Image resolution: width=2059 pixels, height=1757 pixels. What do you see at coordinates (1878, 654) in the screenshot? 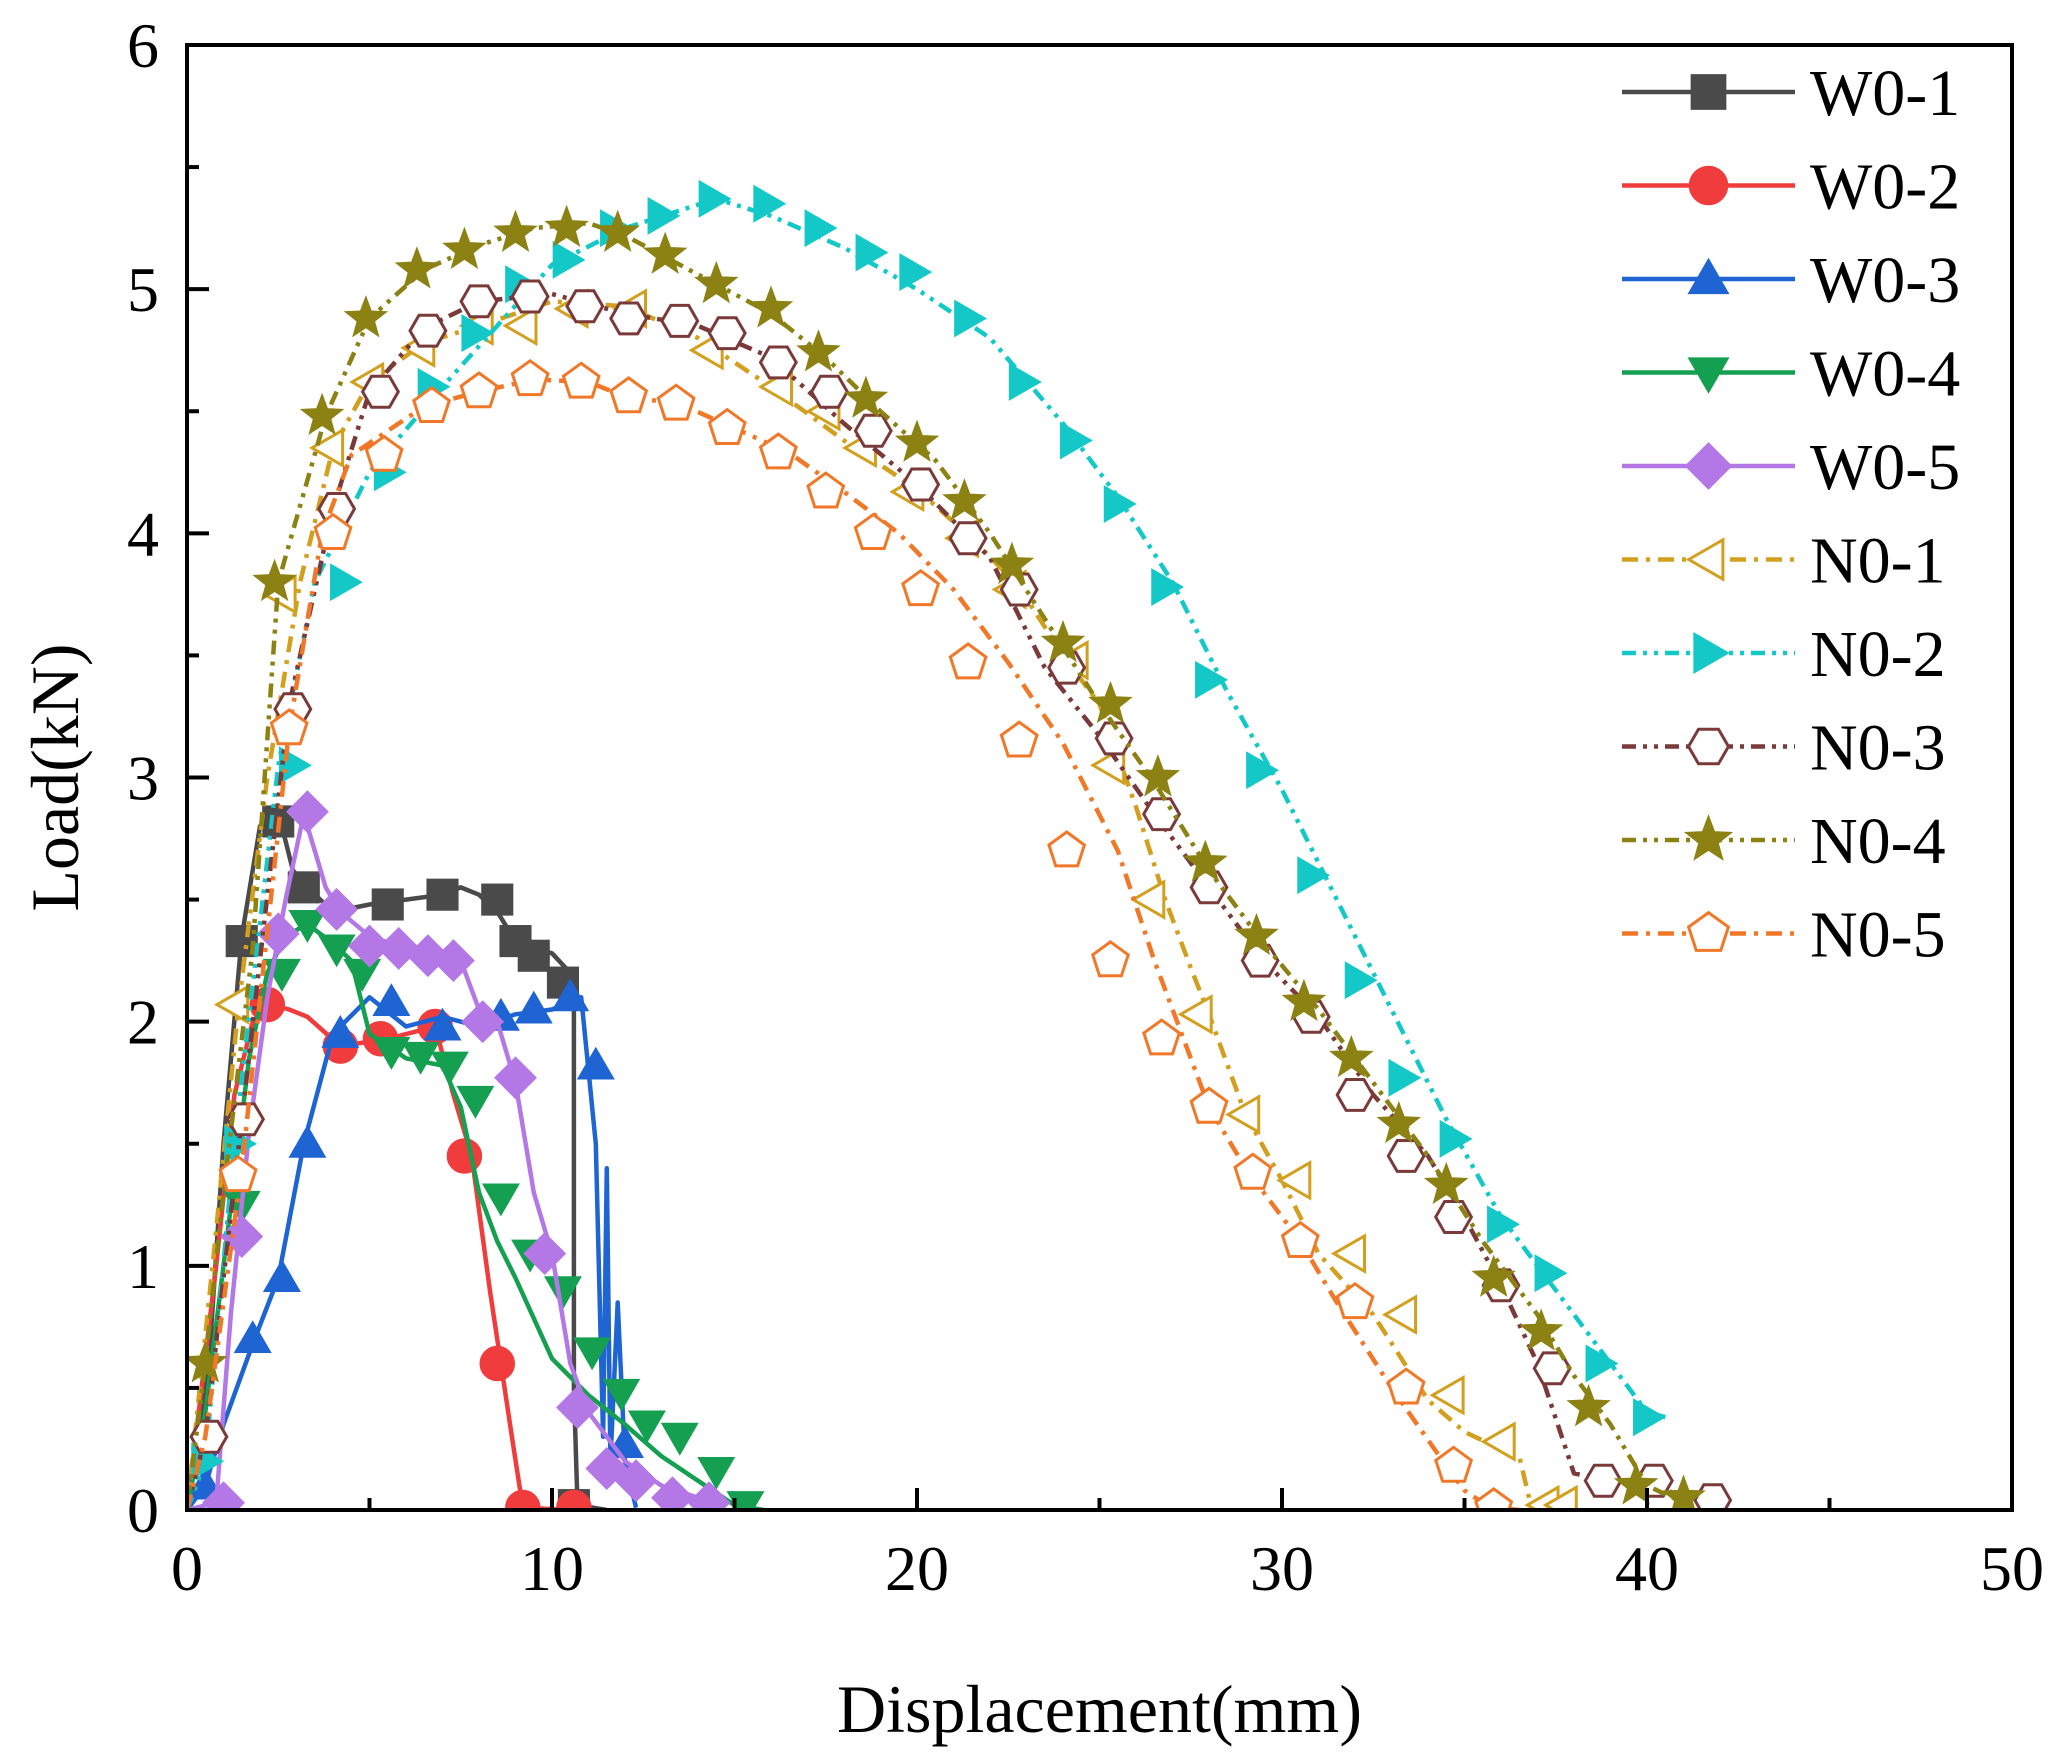
I see `legend-label: N0-2` at bounding box center [1878, 654].